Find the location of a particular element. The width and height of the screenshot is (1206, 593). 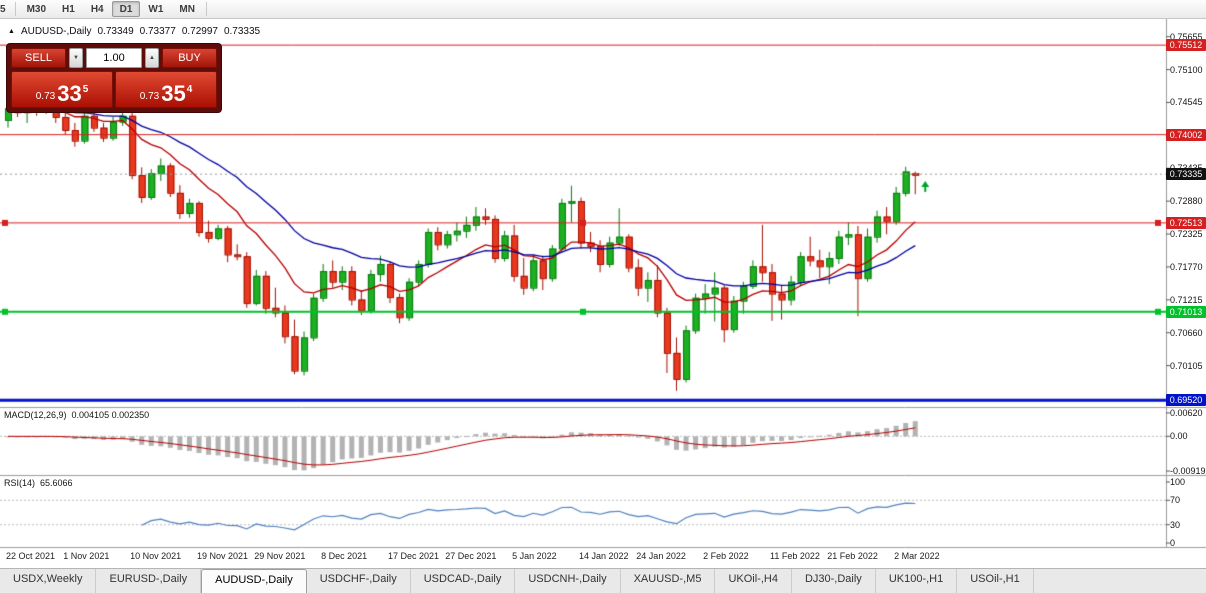

chart-tab-xauusd-m5: XAUUSD-,M5 is located at coordinates (668, 581).